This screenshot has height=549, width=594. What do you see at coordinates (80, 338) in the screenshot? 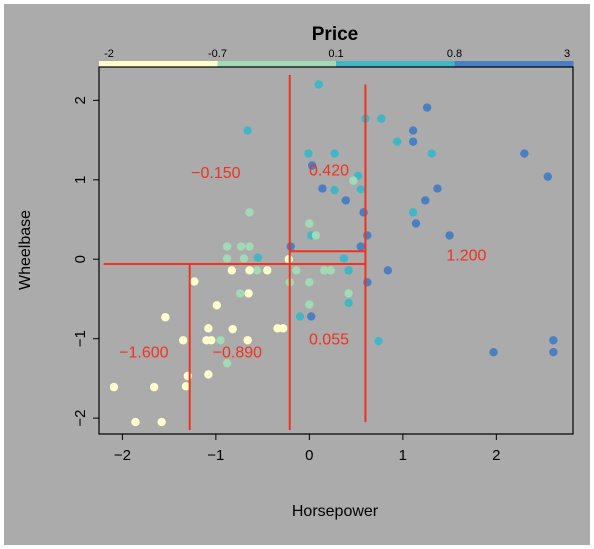
I see `y-tick-label: −1` at bounding box center [80, 338].